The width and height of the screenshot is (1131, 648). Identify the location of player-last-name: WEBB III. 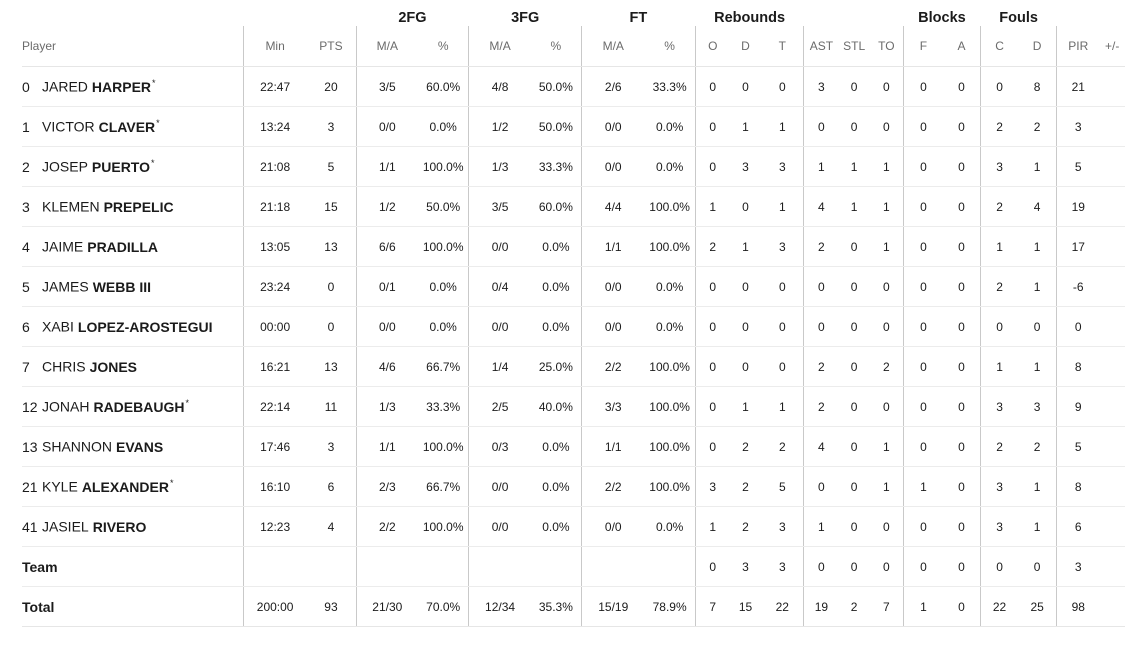
(122, 286).